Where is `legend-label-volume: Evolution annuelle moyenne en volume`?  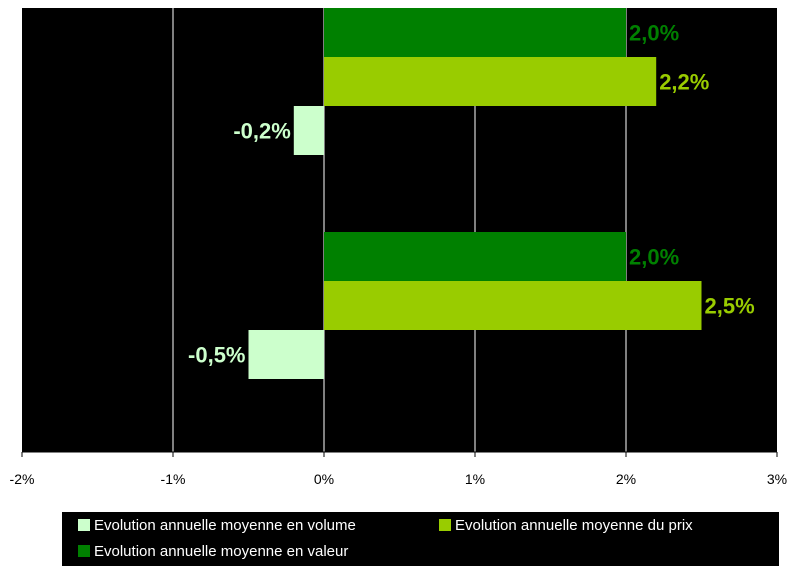
legend-label-volume: Evolution annuelle moyenne en volume is located at coordinates (225, 525).